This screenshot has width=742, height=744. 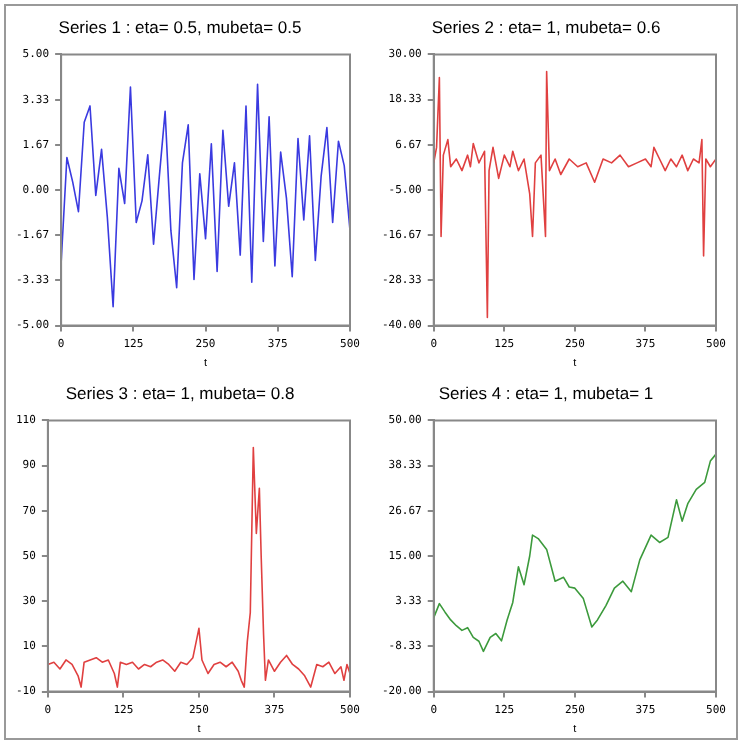 What do you see at coordinates (546, 26) in the screenshot?
I see `chart-title: Series 2 : eta= 1, mubeta= 0.6` at bounding box center [546, 26].